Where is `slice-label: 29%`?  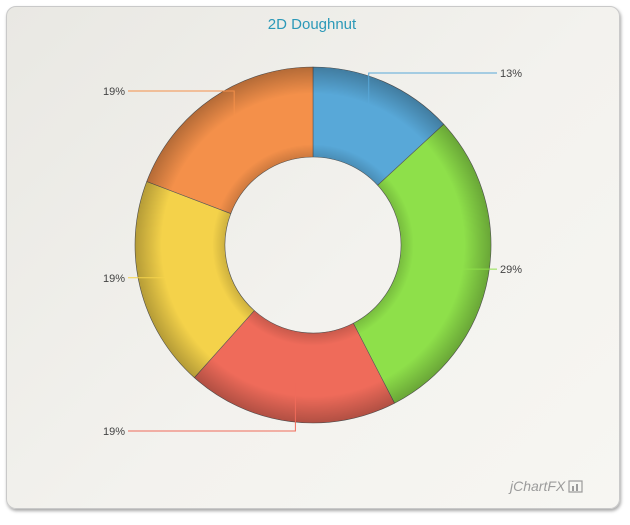 slice-label: 29% is located at coordinates (511, 270).